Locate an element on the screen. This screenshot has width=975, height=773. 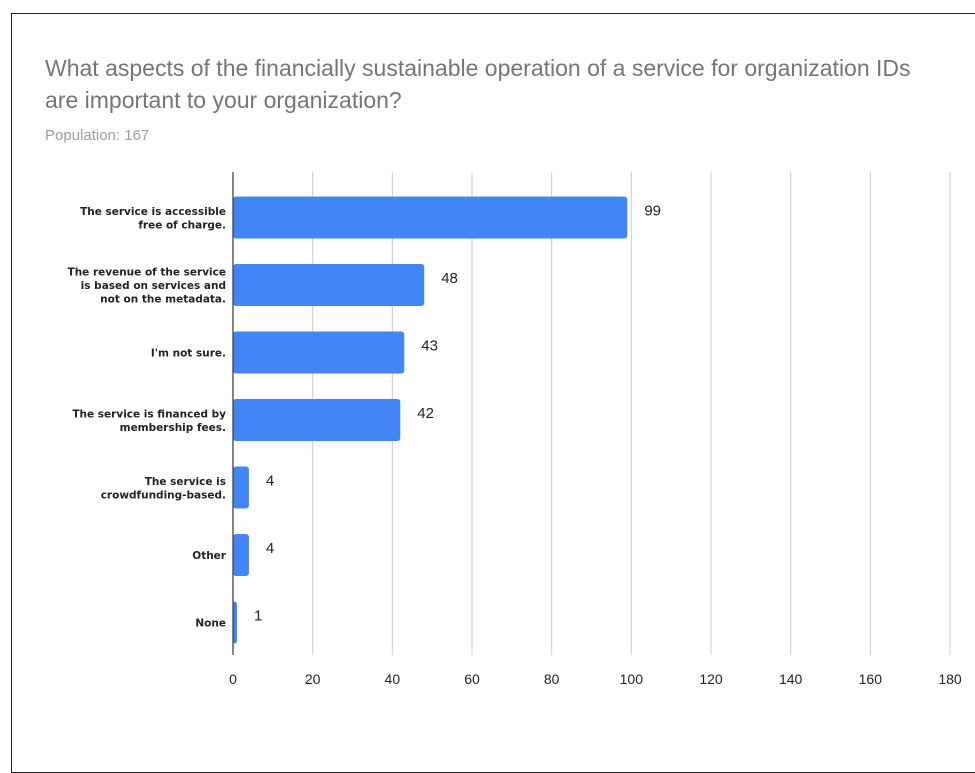
x-tick-label: 40 is located at coordinates (393, 679).